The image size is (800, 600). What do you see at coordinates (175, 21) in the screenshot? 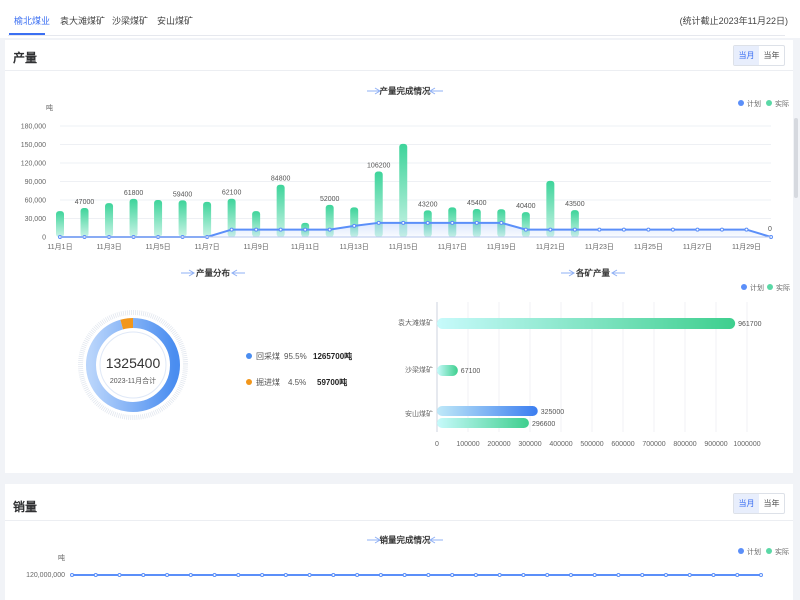
I see `tab-anshan: 安山煤矿` at bounding box center [175, 21].